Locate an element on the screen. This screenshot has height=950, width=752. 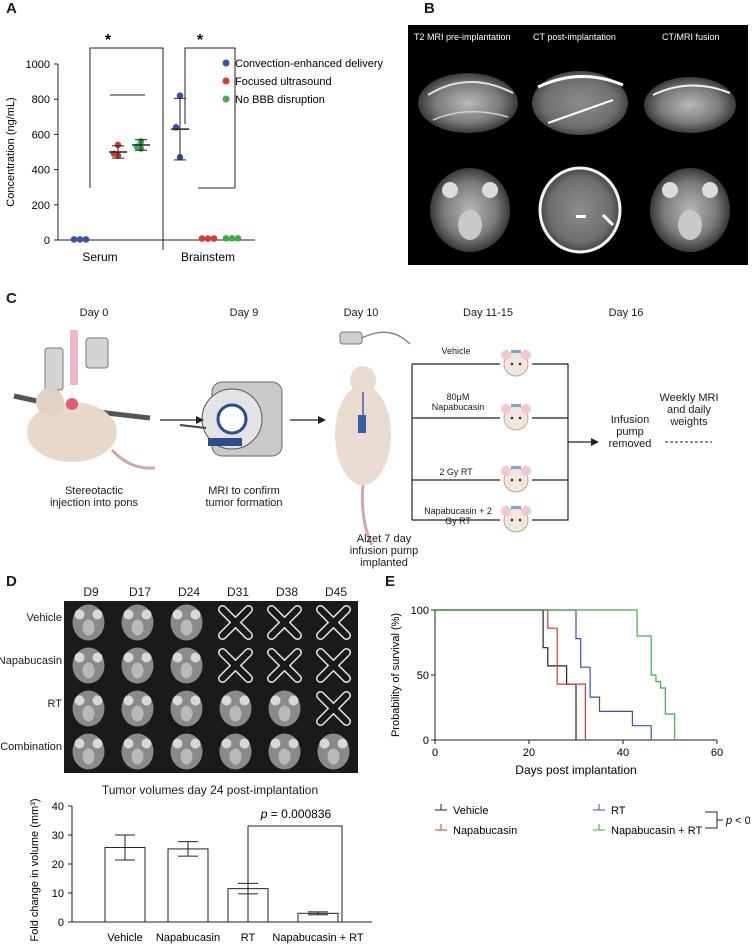
treatment-mouse is located at coordinates (516, 417).